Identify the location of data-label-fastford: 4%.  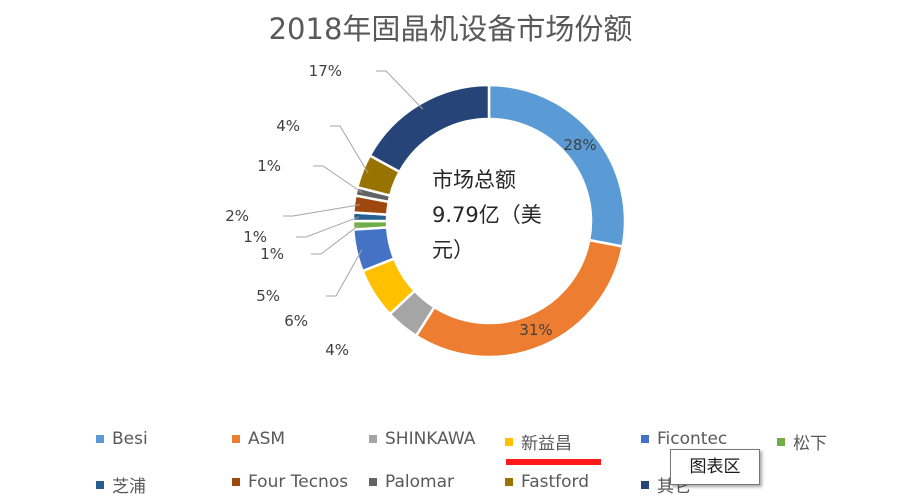
(288, 126).